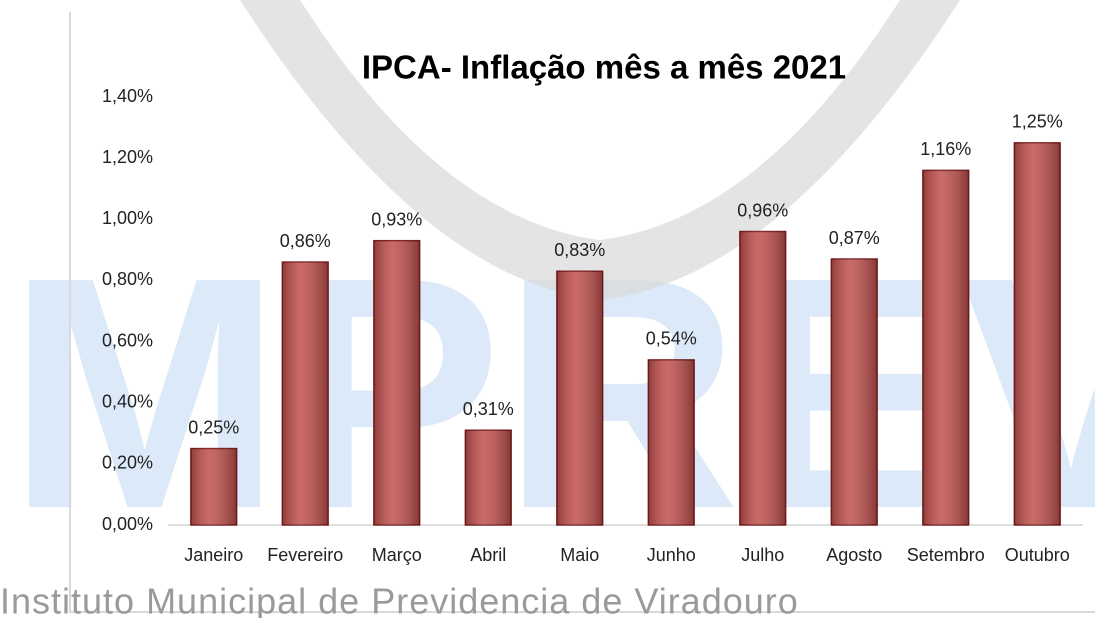  What do you see at coordinates (305, 241) in the screenshot?
I see `value-label: 0,86%` at bounding box center [305, 241].